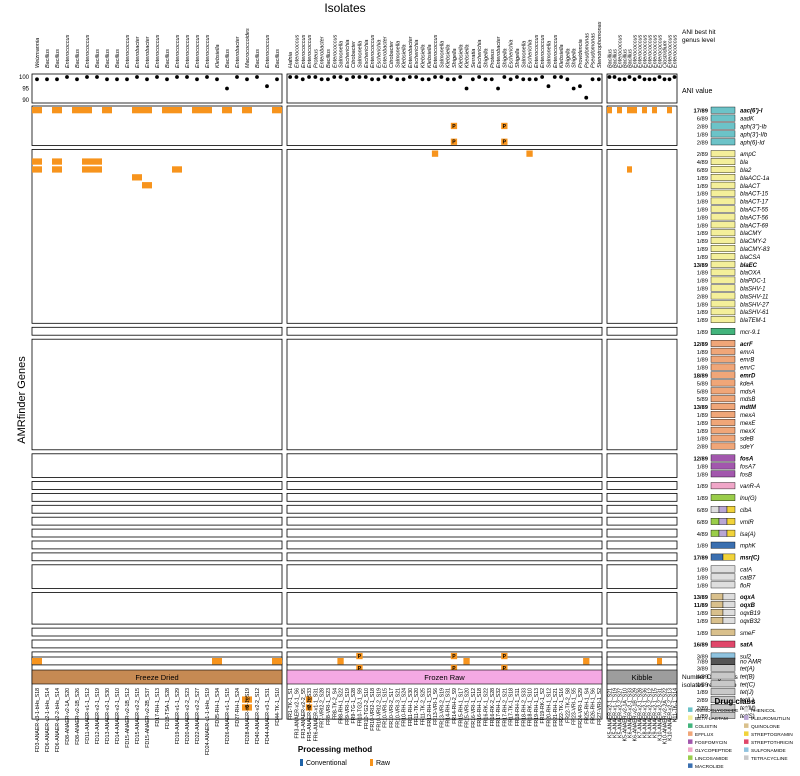 This screenshot has height=776, width=800. Describe the element at coordinates (228, 58) in the screenshot. I see `genus-label: Bacillus` at that location.